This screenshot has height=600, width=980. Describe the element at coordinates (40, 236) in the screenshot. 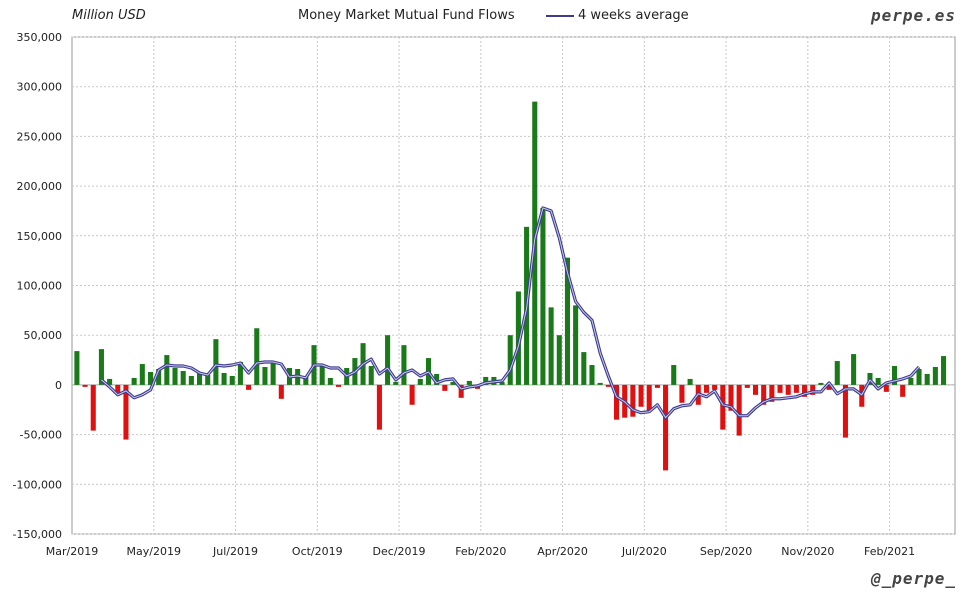

I see `y-tick-label: 150,000` at that location.